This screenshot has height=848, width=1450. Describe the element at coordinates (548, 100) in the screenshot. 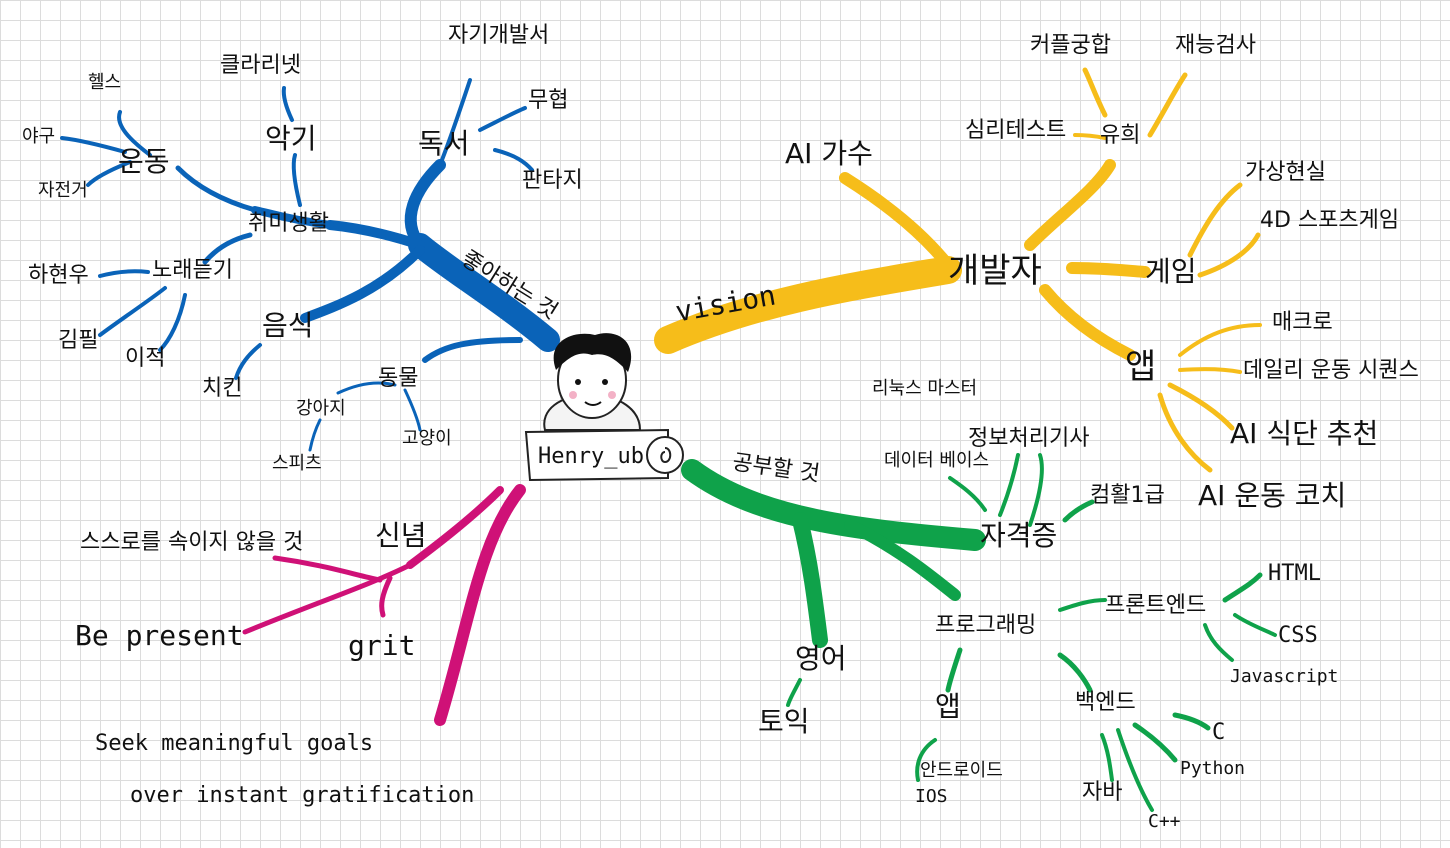

I see `martial-label: 무협` at that location.